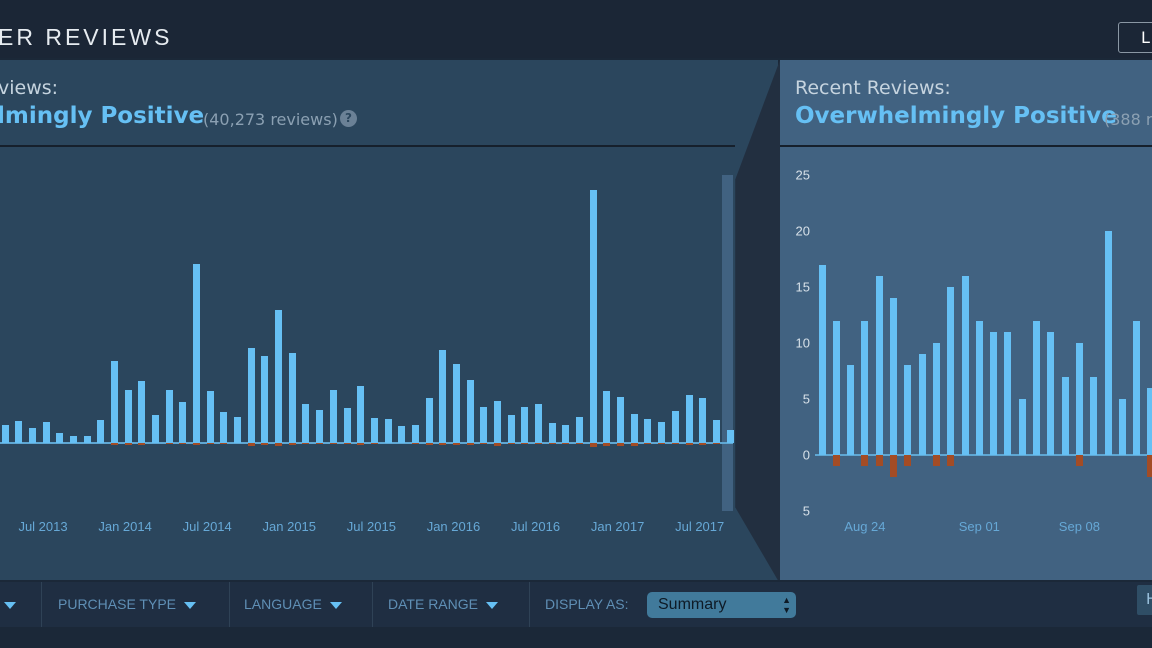 This screenshot has width=1152, height=648. What do you see at coordinates (102, 116) in the screenshot?
I see `overall-rating: lmingly Positive` at bounding box center [102, 116].